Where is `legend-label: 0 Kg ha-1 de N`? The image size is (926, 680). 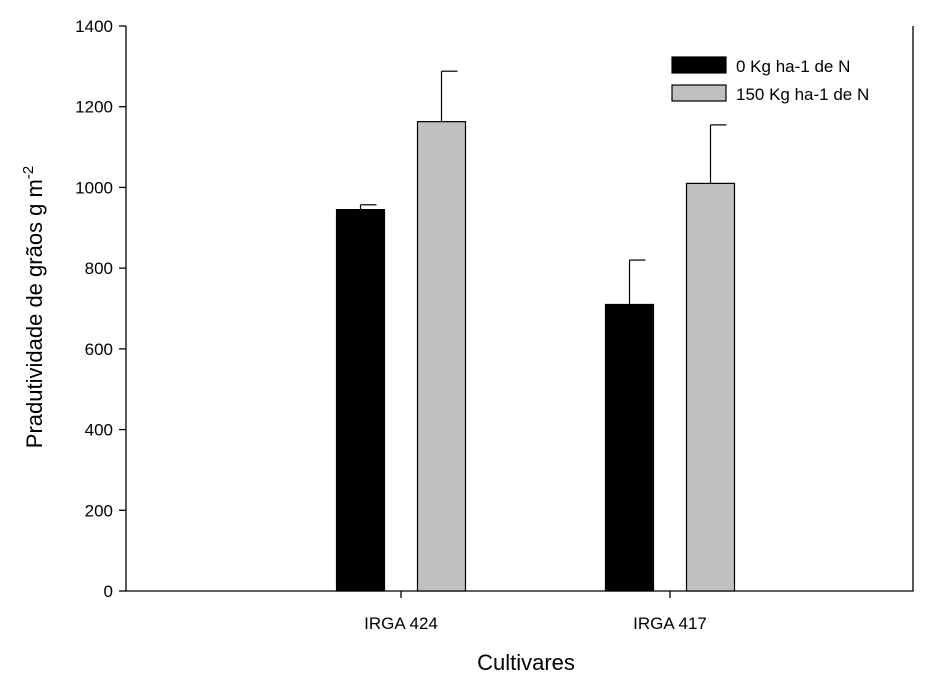 legend-label: 0 Kg ha-1 de N is located at coordinates (793, 66).